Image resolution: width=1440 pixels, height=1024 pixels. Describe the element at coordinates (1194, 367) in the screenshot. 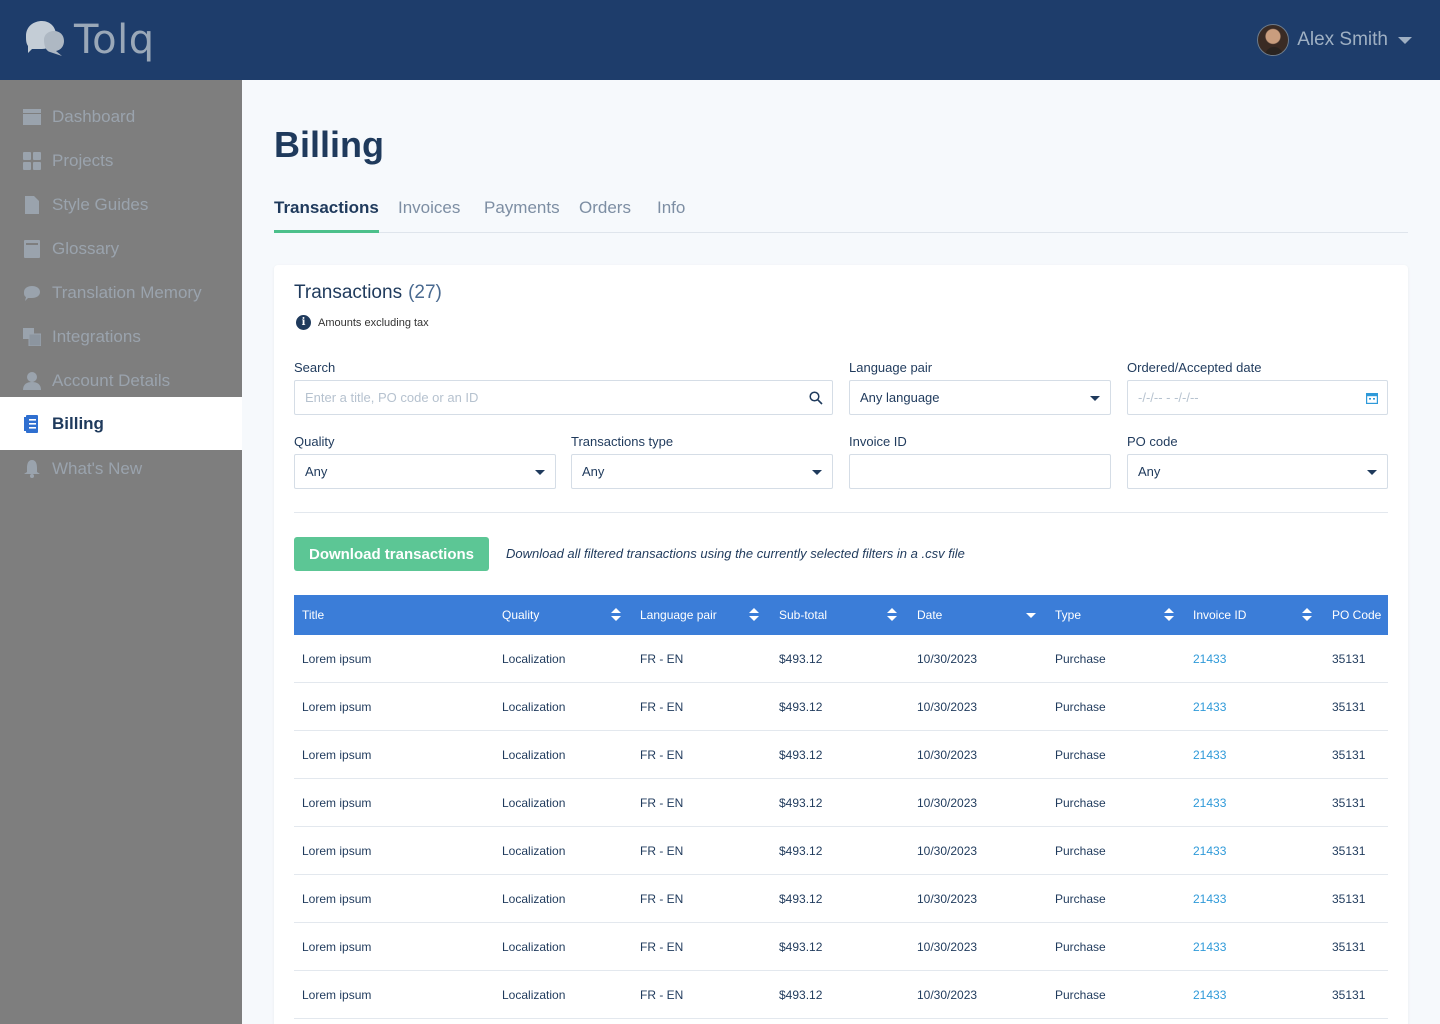

I see `date-label: Ordered/Accepted date` at that location.